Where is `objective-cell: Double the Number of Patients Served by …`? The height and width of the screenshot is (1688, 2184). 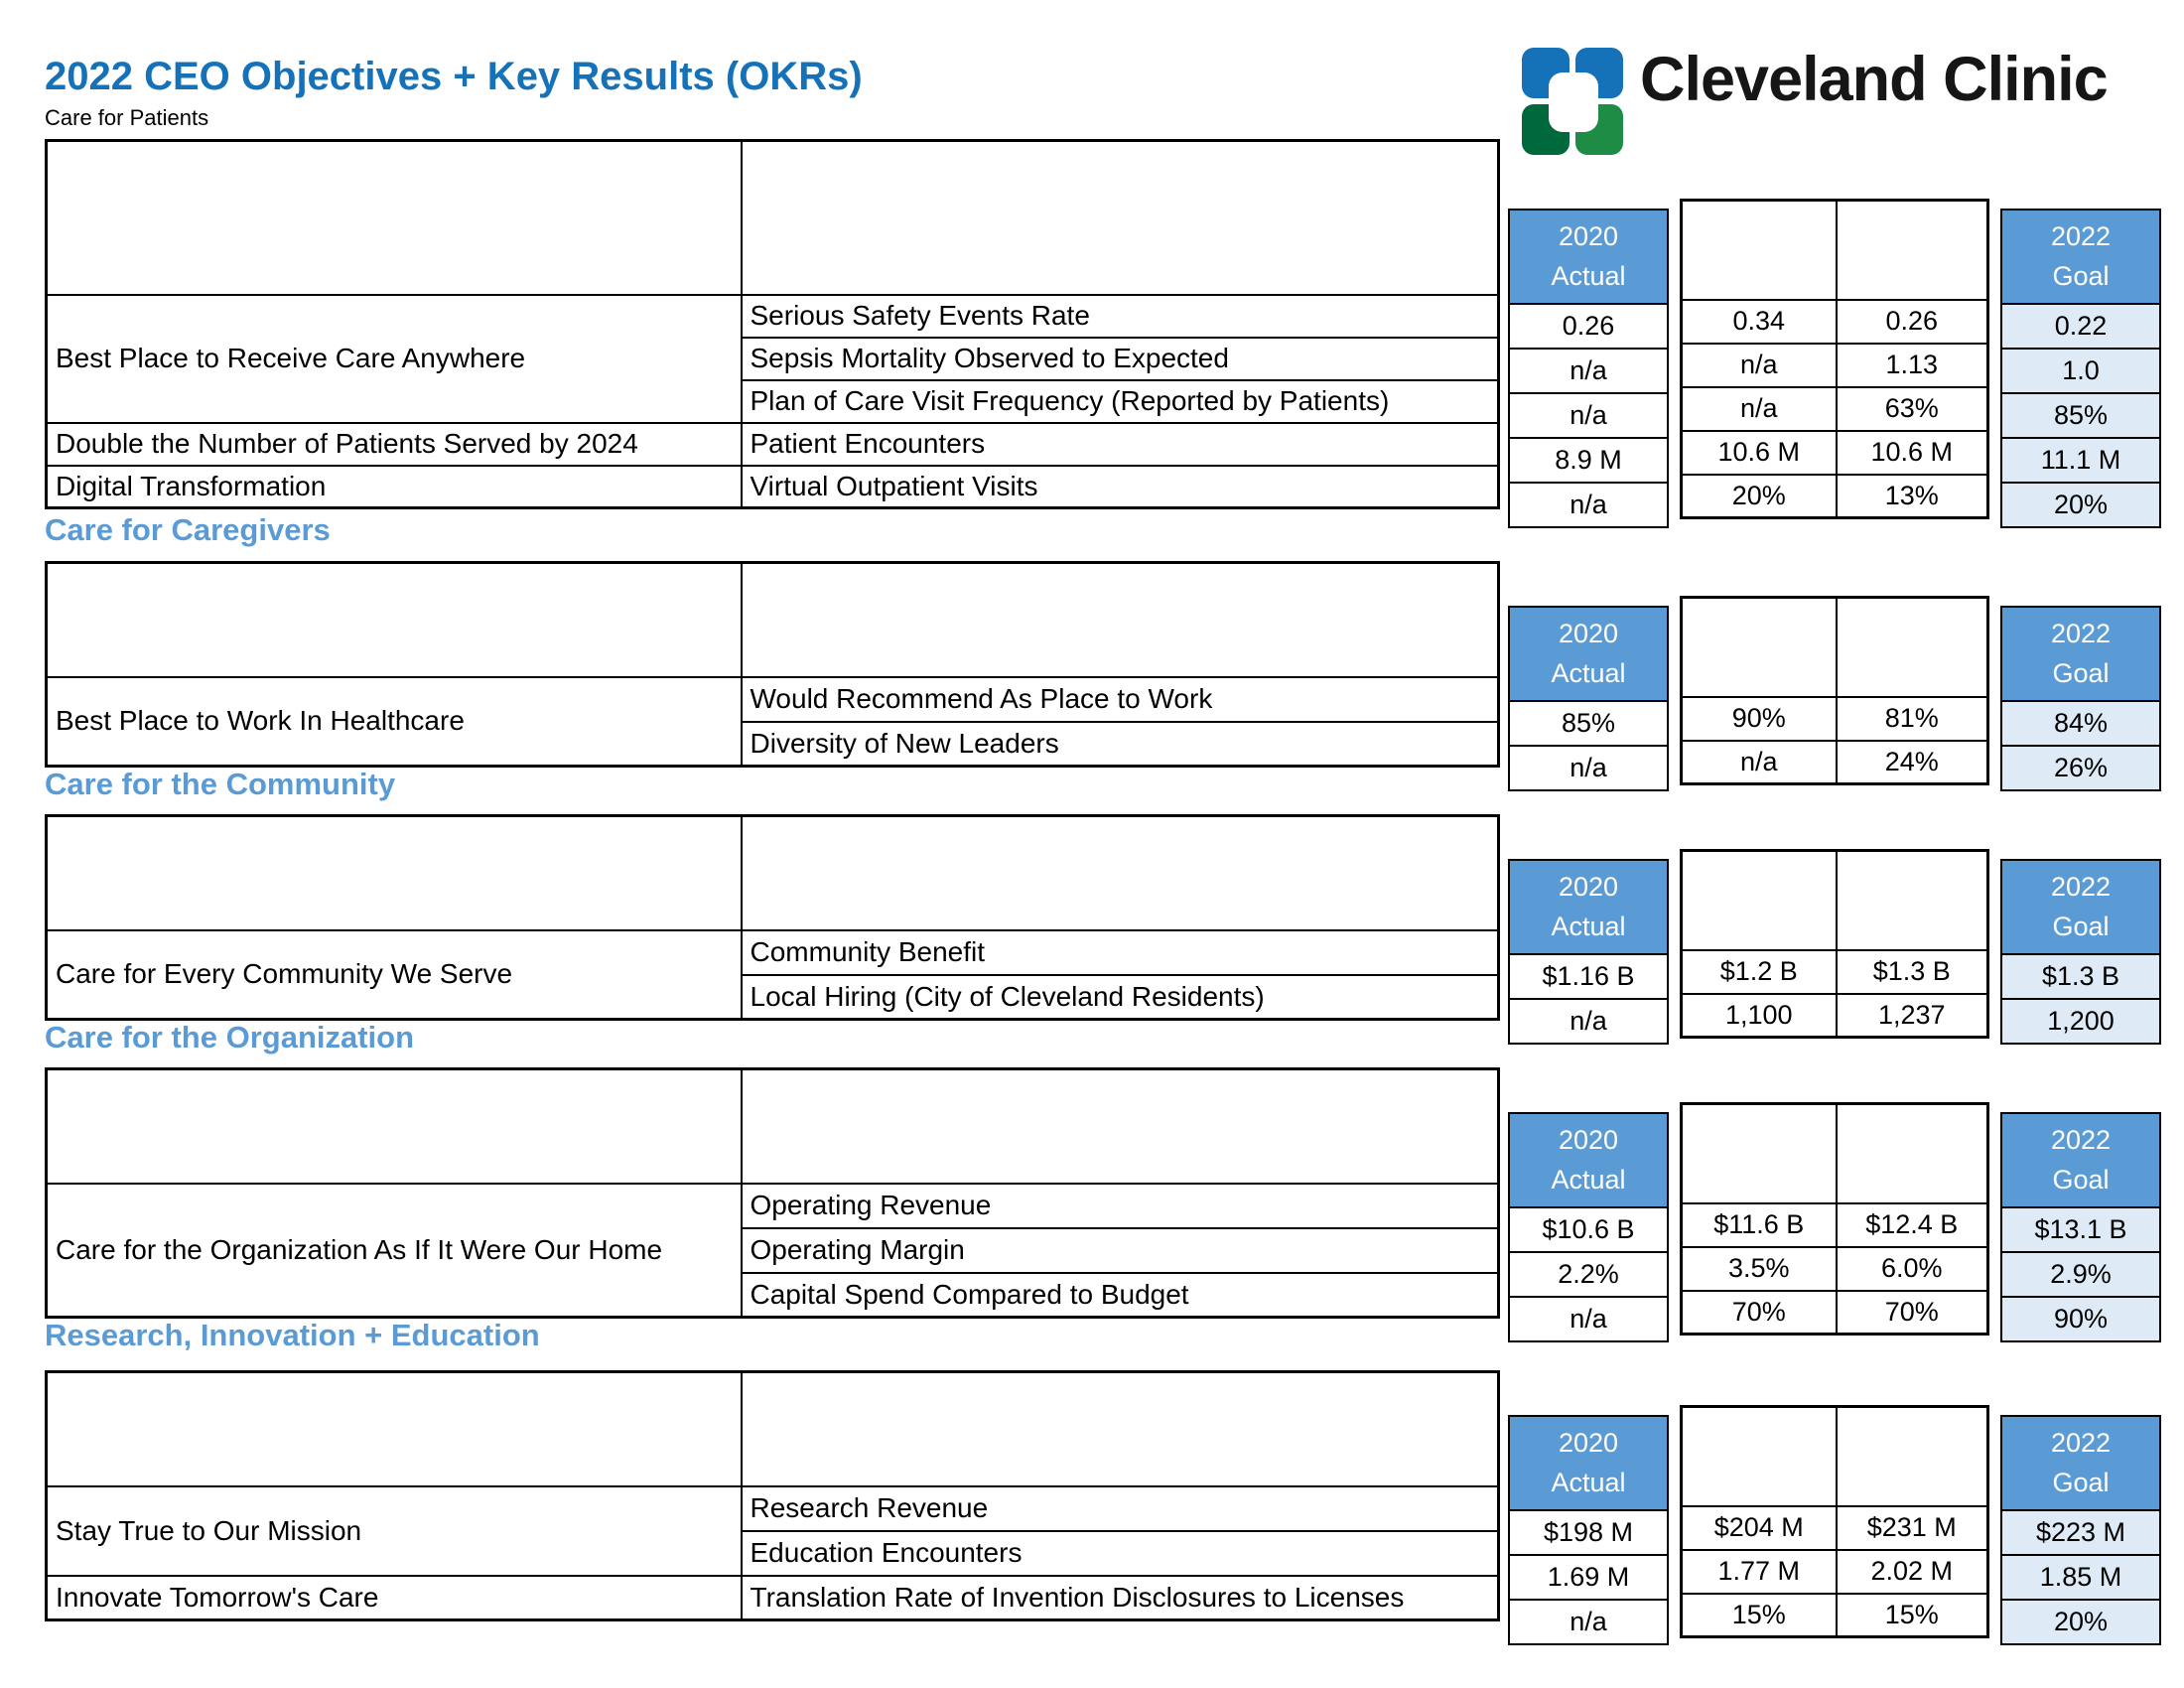
objective-cell: Double the Number of Patients Served by … is located at coordinates (394, 444).